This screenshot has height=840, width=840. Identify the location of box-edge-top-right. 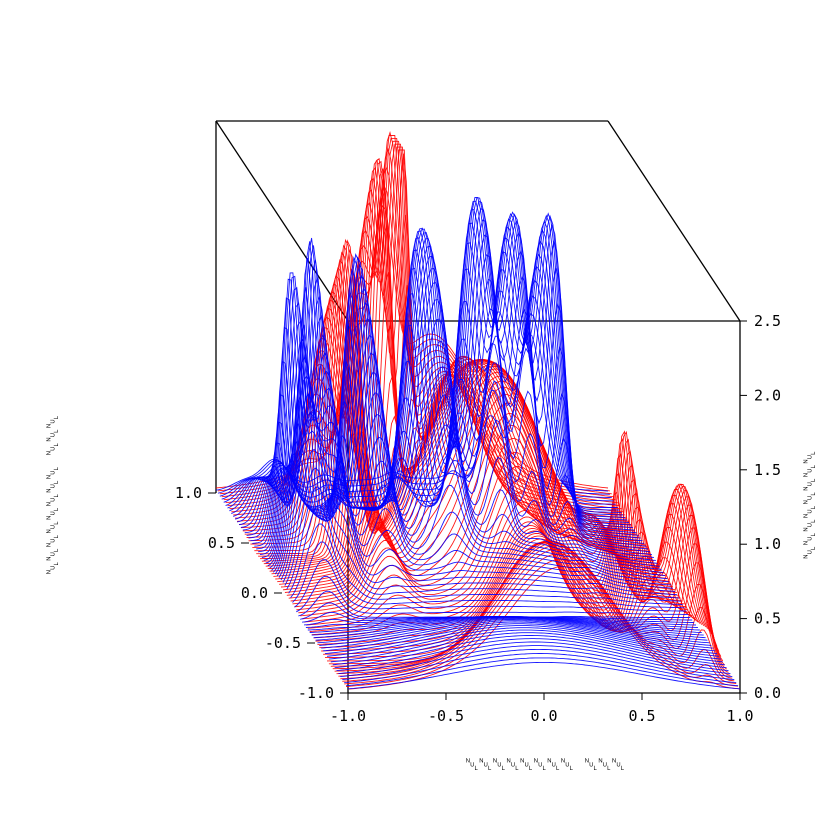
(674, 221).